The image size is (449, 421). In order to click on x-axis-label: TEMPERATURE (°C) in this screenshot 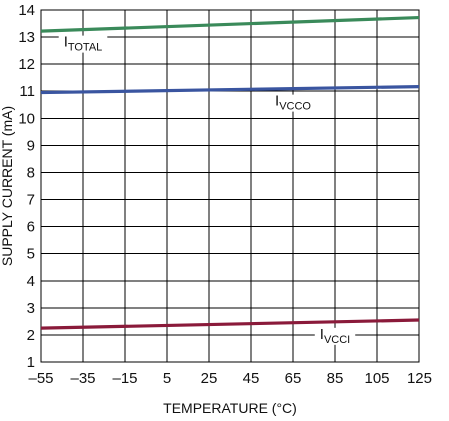, I will do `click(230, 408)`.